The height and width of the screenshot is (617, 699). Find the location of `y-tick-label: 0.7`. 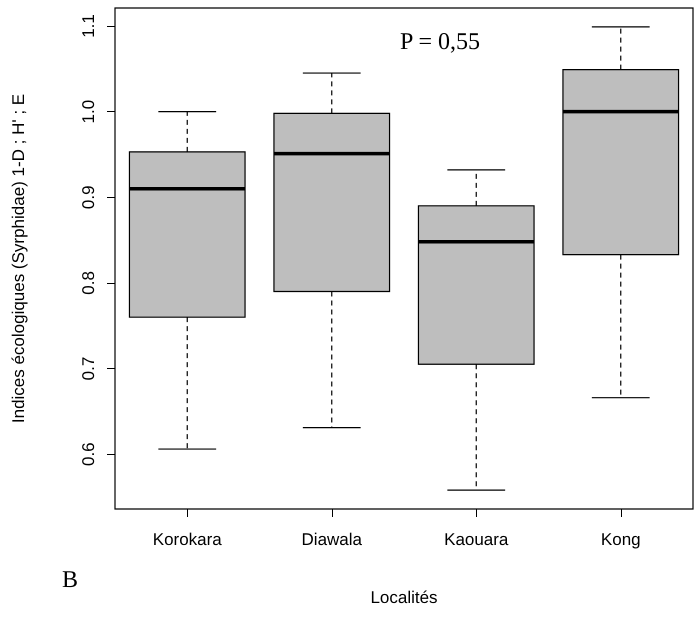

y-tick-label: 0.7 is located at coordinates (88, 368).